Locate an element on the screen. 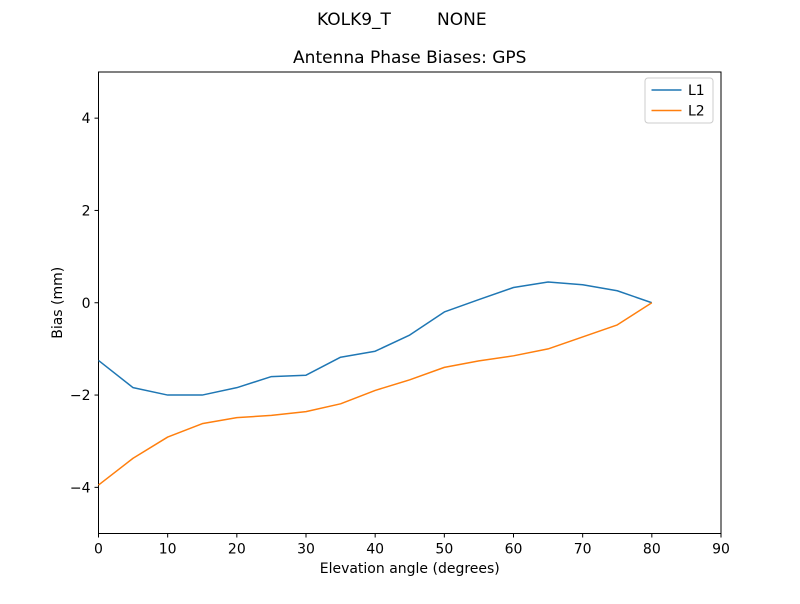 The height and width of the screenshot is (604, 800). x-axis-tick-label: 60 is located at coordinates (514, 550).